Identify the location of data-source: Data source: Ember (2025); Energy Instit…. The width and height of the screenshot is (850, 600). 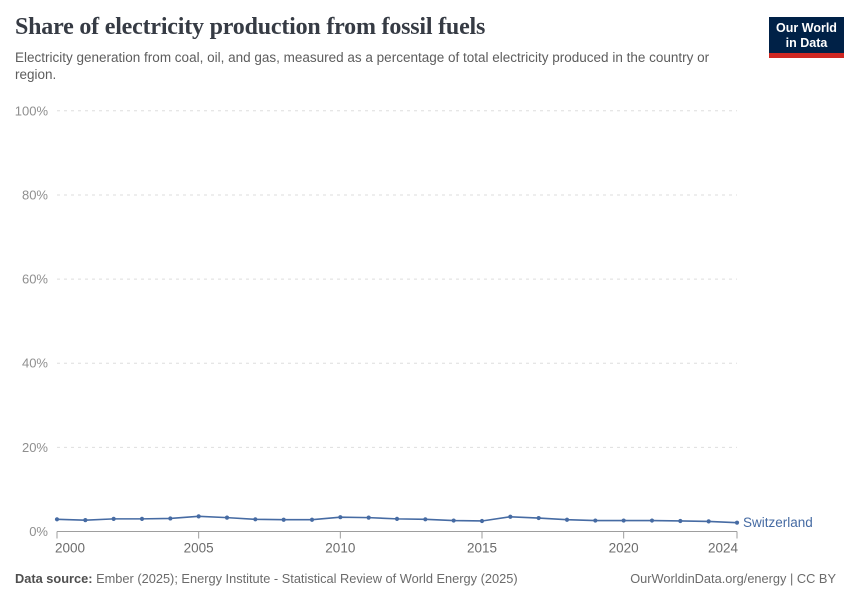
(266, 578).